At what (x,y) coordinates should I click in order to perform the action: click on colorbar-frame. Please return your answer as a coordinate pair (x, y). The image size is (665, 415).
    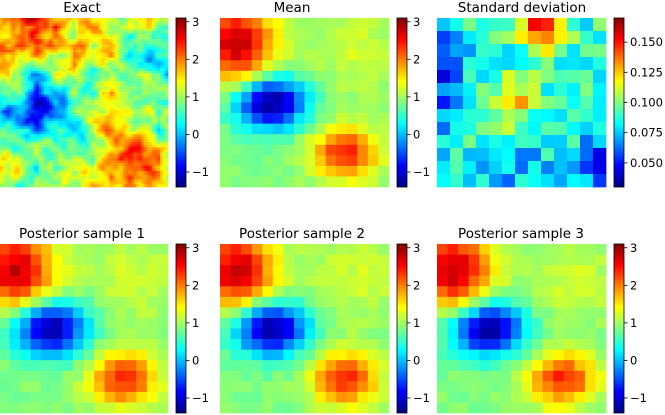
    Looking at the image, I should click on (402, 102).